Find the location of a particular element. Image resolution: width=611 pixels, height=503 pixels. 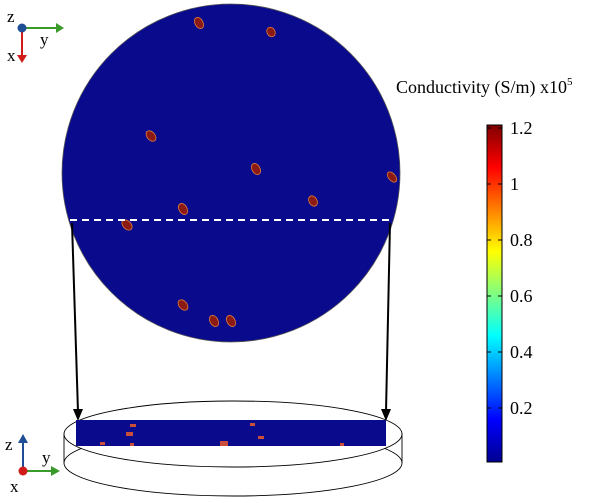

inclusions-section is located at coordinates (222, 434).